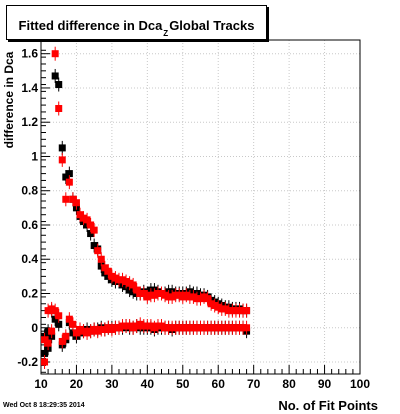 This screenshot has width=400, height=414. What do you see at coordinates (29, 54) in the screenshot?
I see `y-tick-label: 1.6` at bounding box center [29, 54].